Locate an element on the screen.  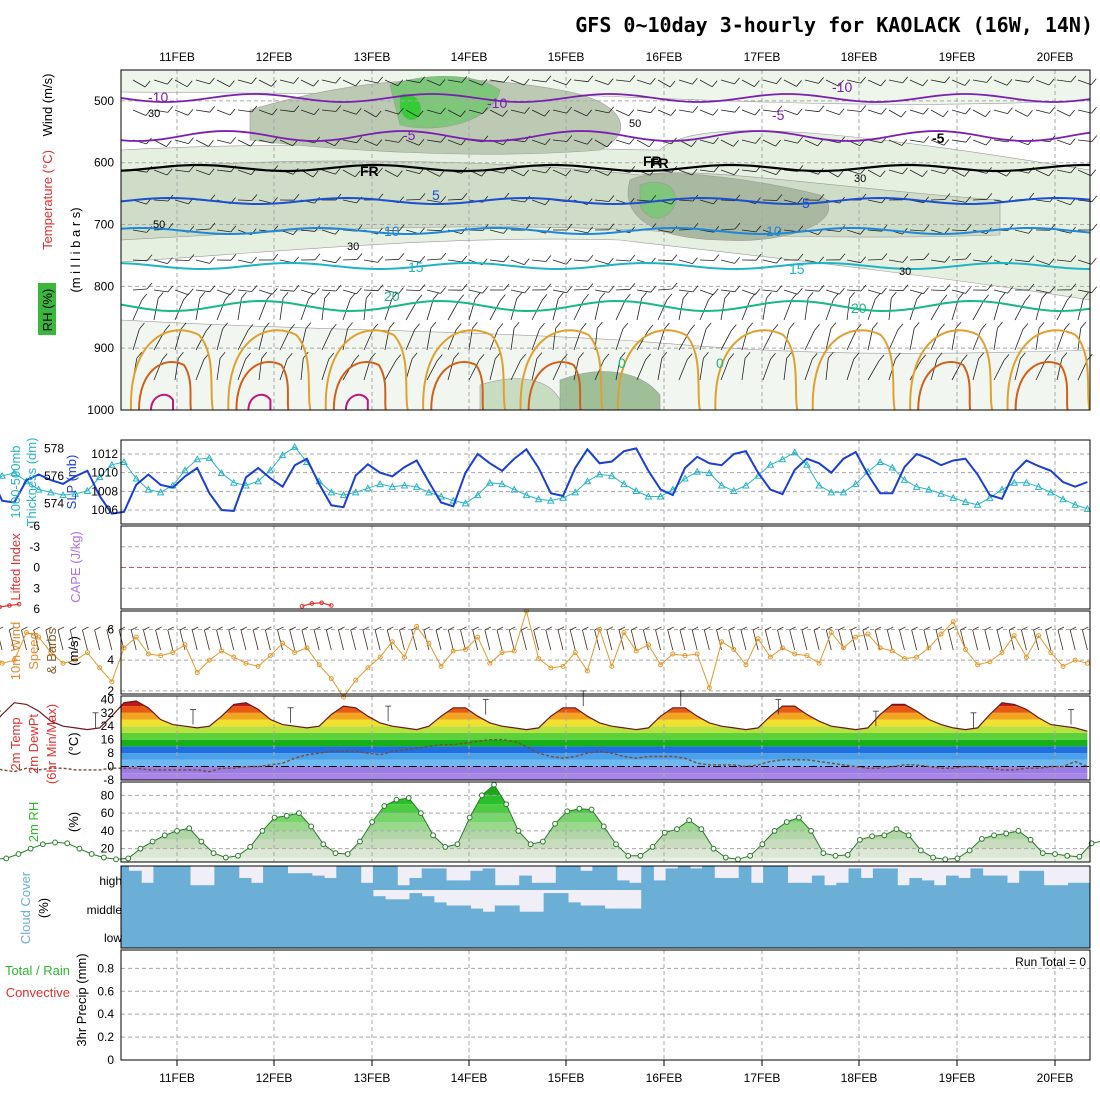
date-tick-bottom: 15FEB is located at coordinates (566, 1078).